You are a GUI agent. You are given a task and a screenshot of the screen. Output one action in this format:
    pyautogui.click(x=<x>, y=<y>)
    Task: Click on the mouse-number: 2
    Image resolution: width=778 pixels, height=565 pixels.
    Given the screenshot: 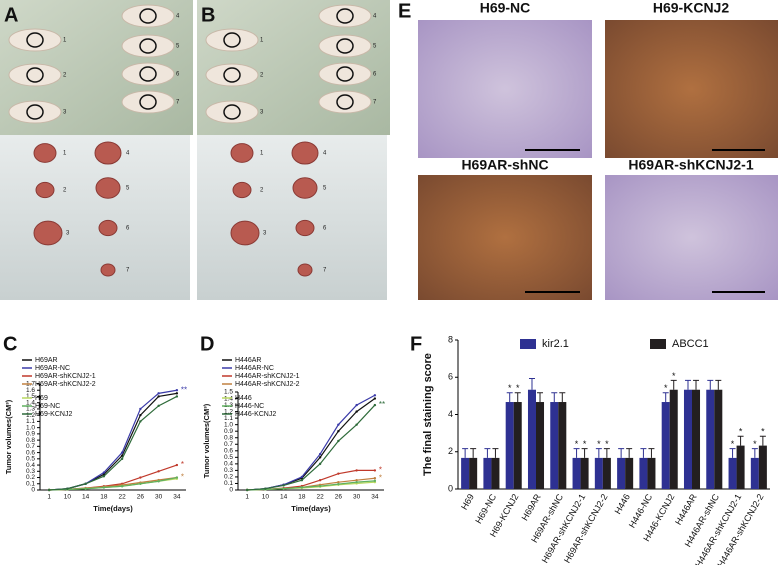 What is the action you would take?
    pyautogui.click(x=65, y=76)
    